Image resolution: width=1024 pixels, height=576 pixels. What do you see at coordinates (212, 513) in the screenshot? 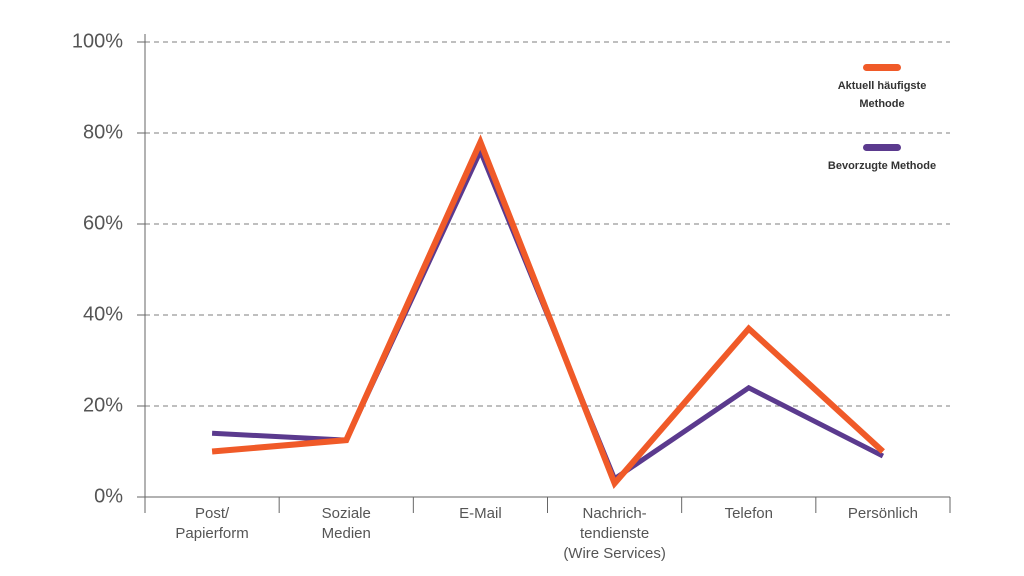
I see `x-tick-label-line: Post/` at bounding box center [212, 513].